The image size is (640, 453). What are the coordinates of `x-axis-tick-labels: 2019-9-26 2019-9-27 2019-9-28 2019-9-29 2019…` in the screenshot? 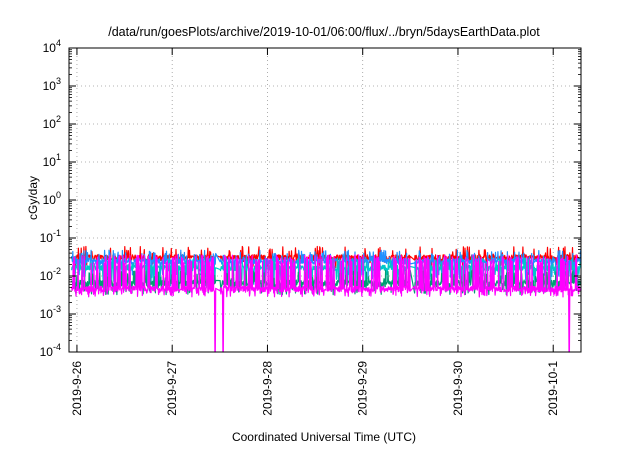 It's located at (315, 388).